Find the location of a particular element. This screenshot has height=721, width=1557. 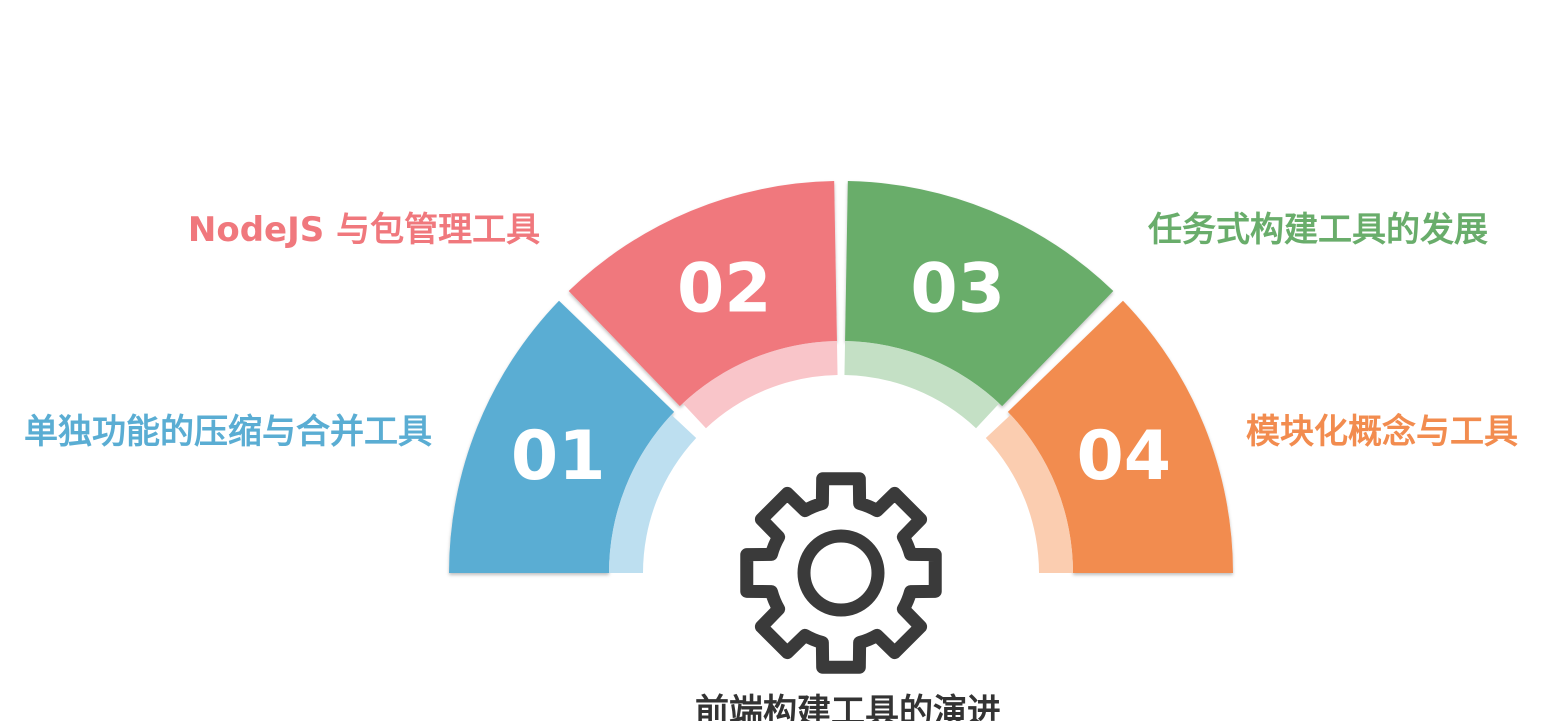

segment-03-outer-band is located at coordinates (979, 294).